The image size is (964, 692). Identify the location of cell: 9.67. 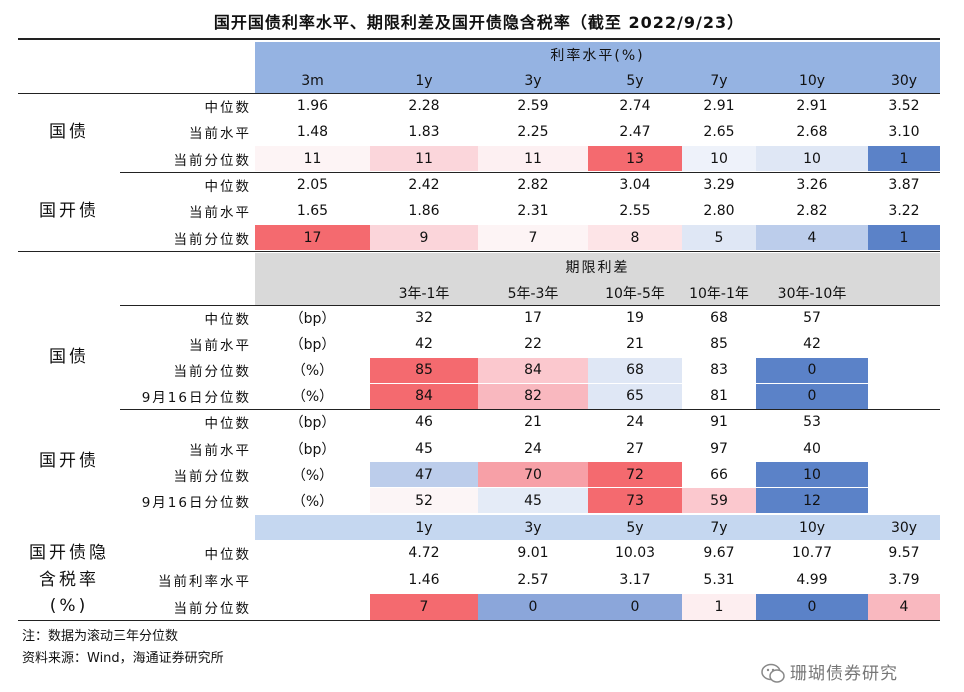
(719, 553).